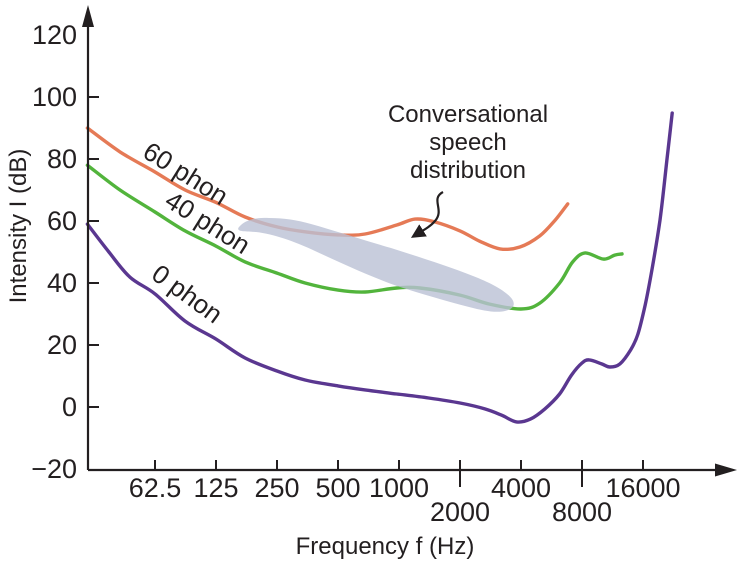  What do you see at coordinates (155, 488) in the screenshot?
I see `x-tick-label: 62.5` at bounding box center [155, 488].